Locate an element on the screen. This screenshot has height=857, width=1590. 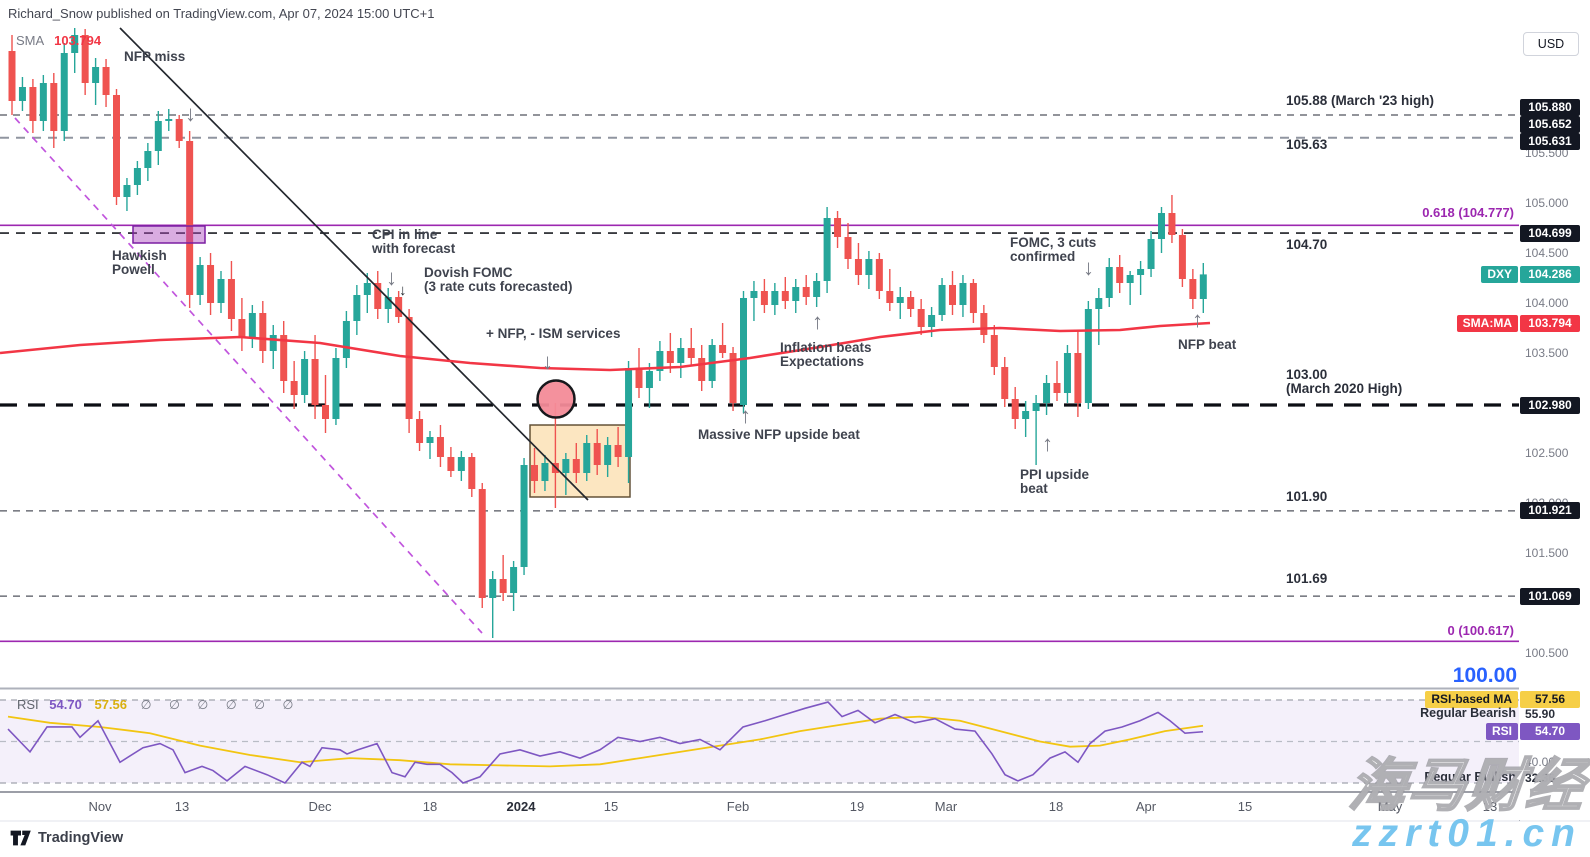
nfp-ism-arrow: ↓ is located at coordinates (547, 361).